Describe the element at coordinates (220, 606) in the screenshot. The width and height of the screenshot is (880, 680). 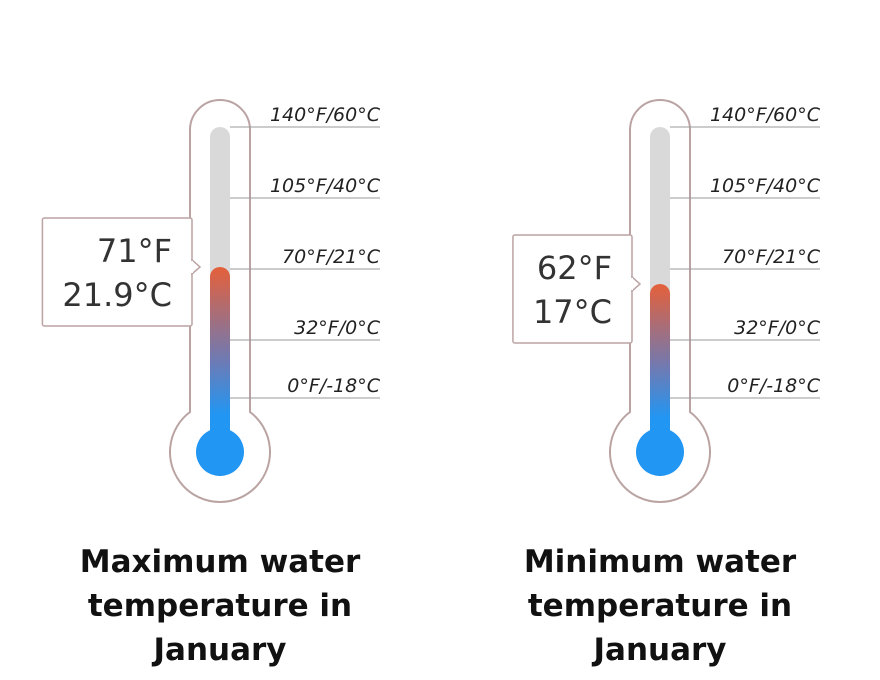
I see `chart-title: Maximum water temperature in January` at that location.